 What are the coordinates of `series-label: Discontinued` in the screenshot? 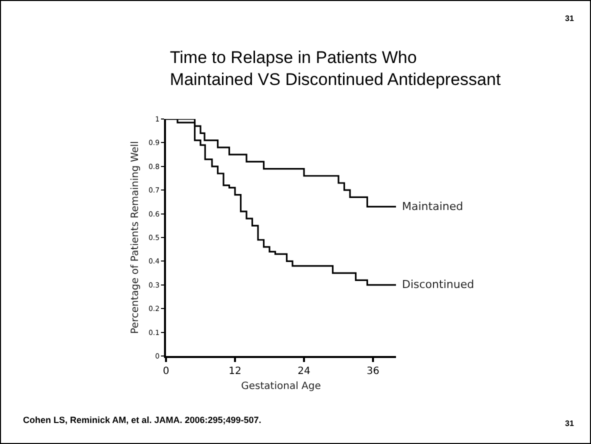 It's located at (438, 284).